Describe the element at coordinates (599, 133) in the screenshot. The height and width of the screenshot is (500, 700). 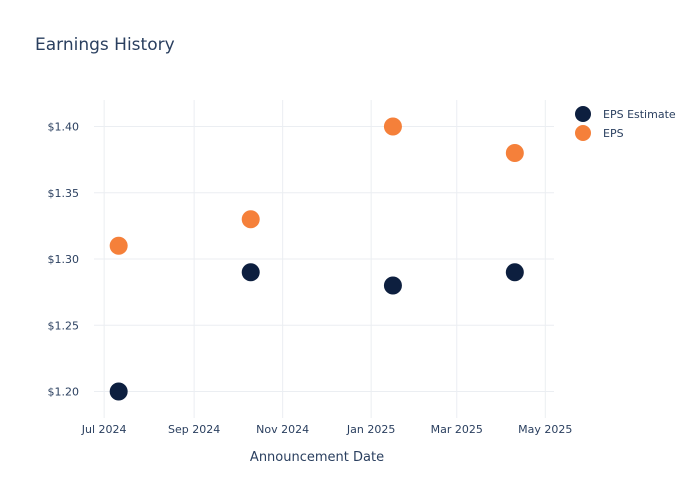
I see `legend-item-eps: EPS` at that location.